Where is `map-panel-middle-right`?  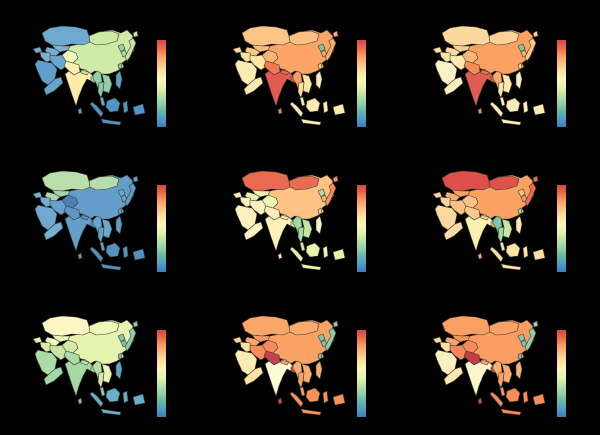 map-panel-middle-right is located at coordinates (500, 217).